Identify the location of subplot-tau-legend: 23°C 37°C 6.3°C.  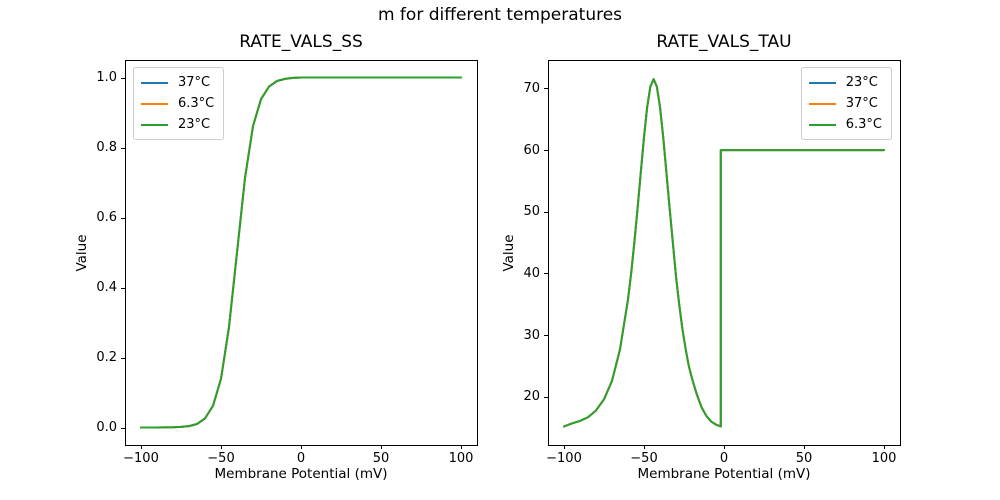
(846, 103).